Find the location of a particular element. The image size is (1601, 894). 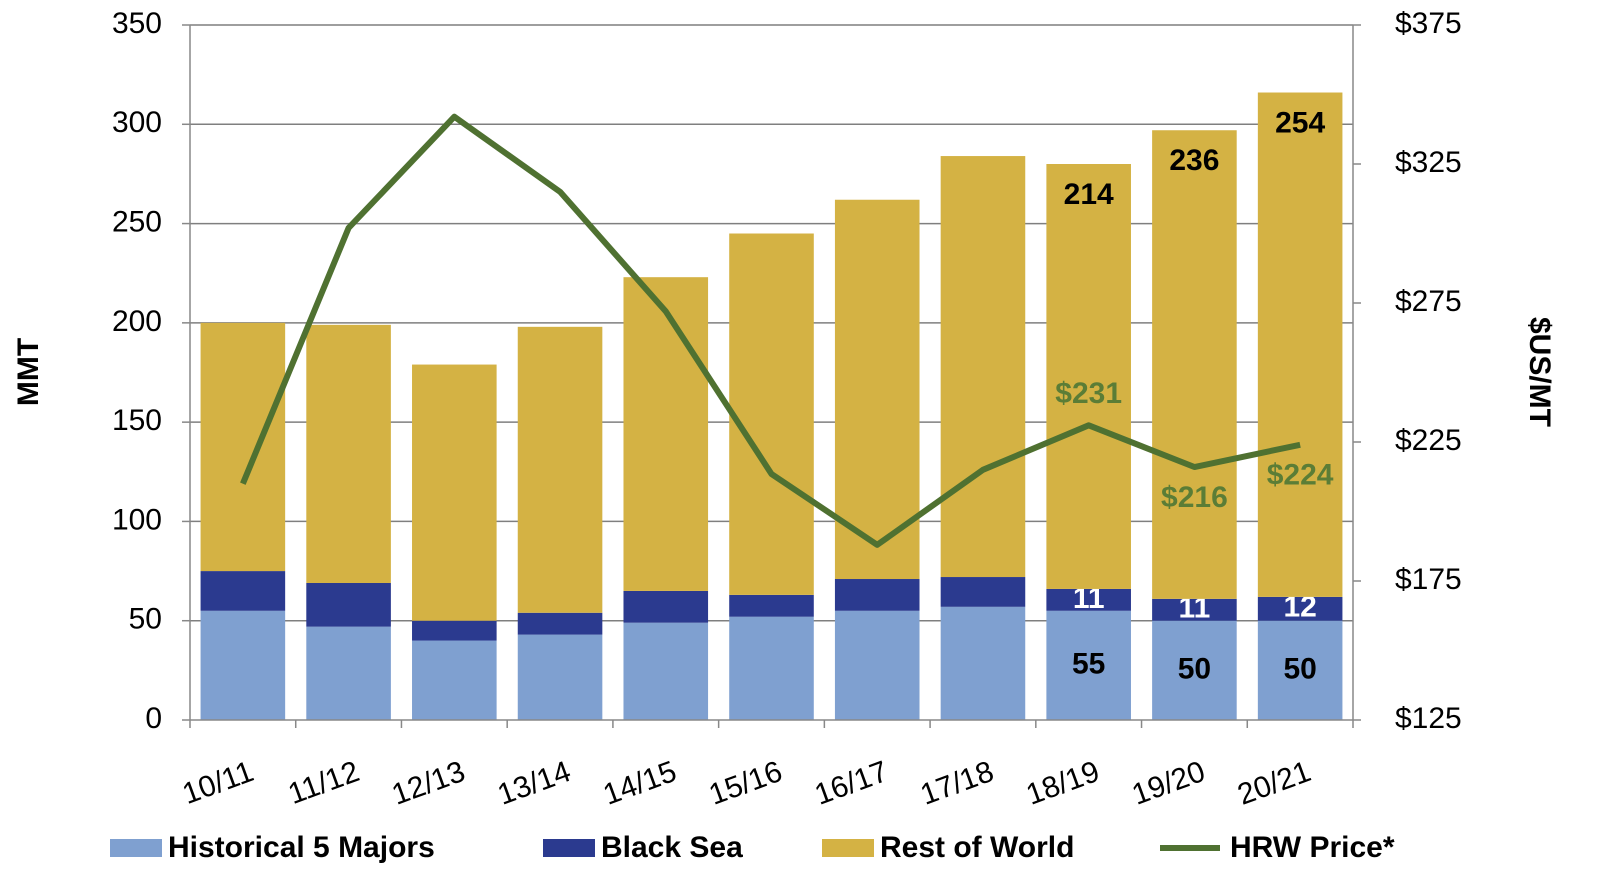

bar-label: 236 is located at coordinates (1194, 160).